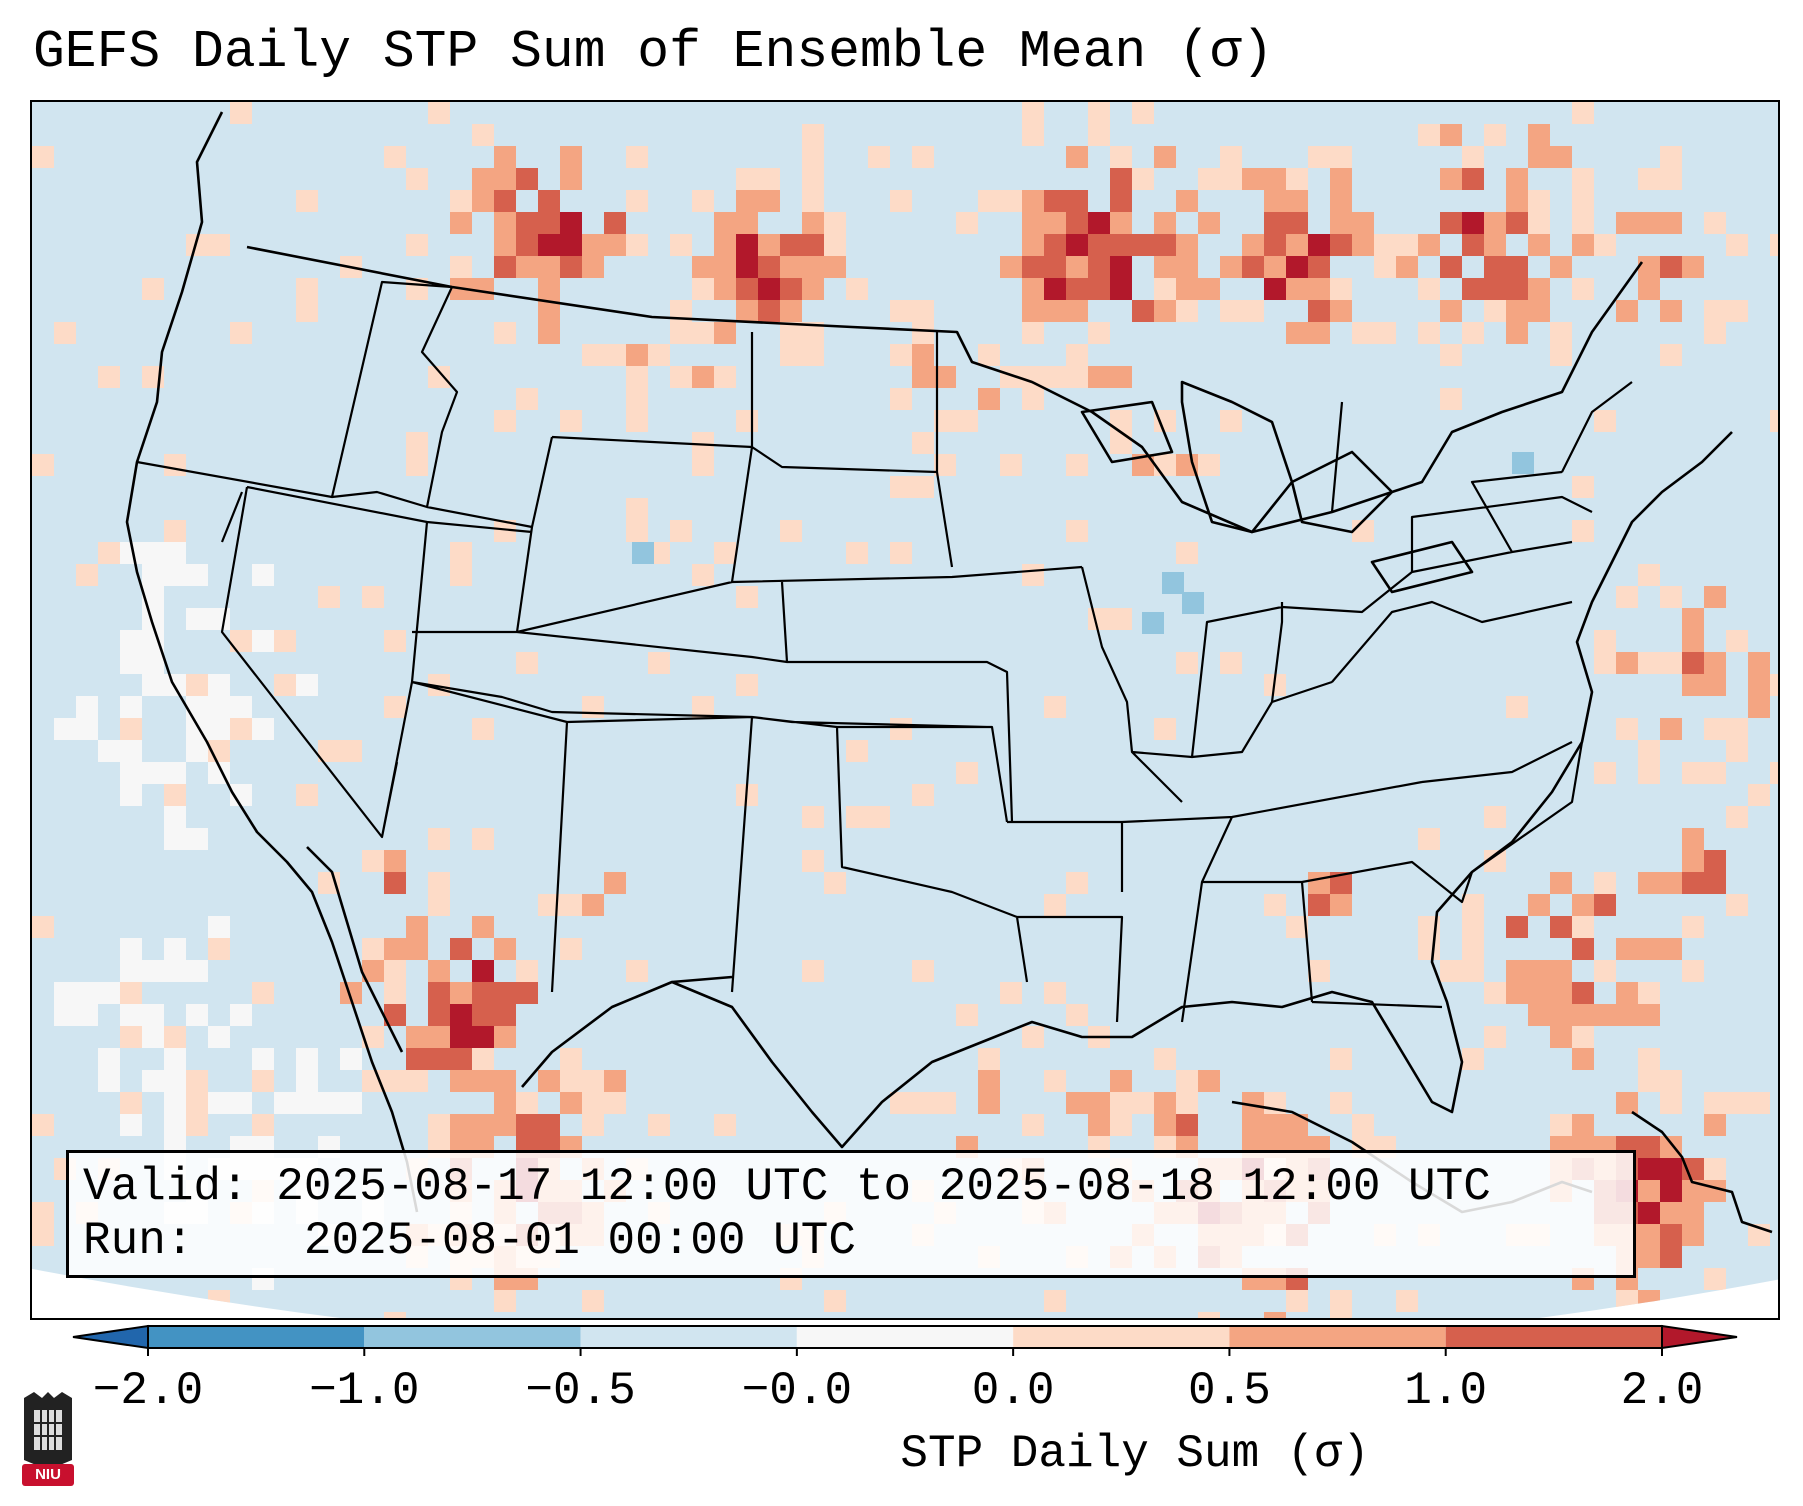 This screenshot has height=1506, width=1803. Describe the element at coordinates (469, 1241) in the screenshot. I see `run-line: Run: 2025-08-01 00:00 UTC` at that location.